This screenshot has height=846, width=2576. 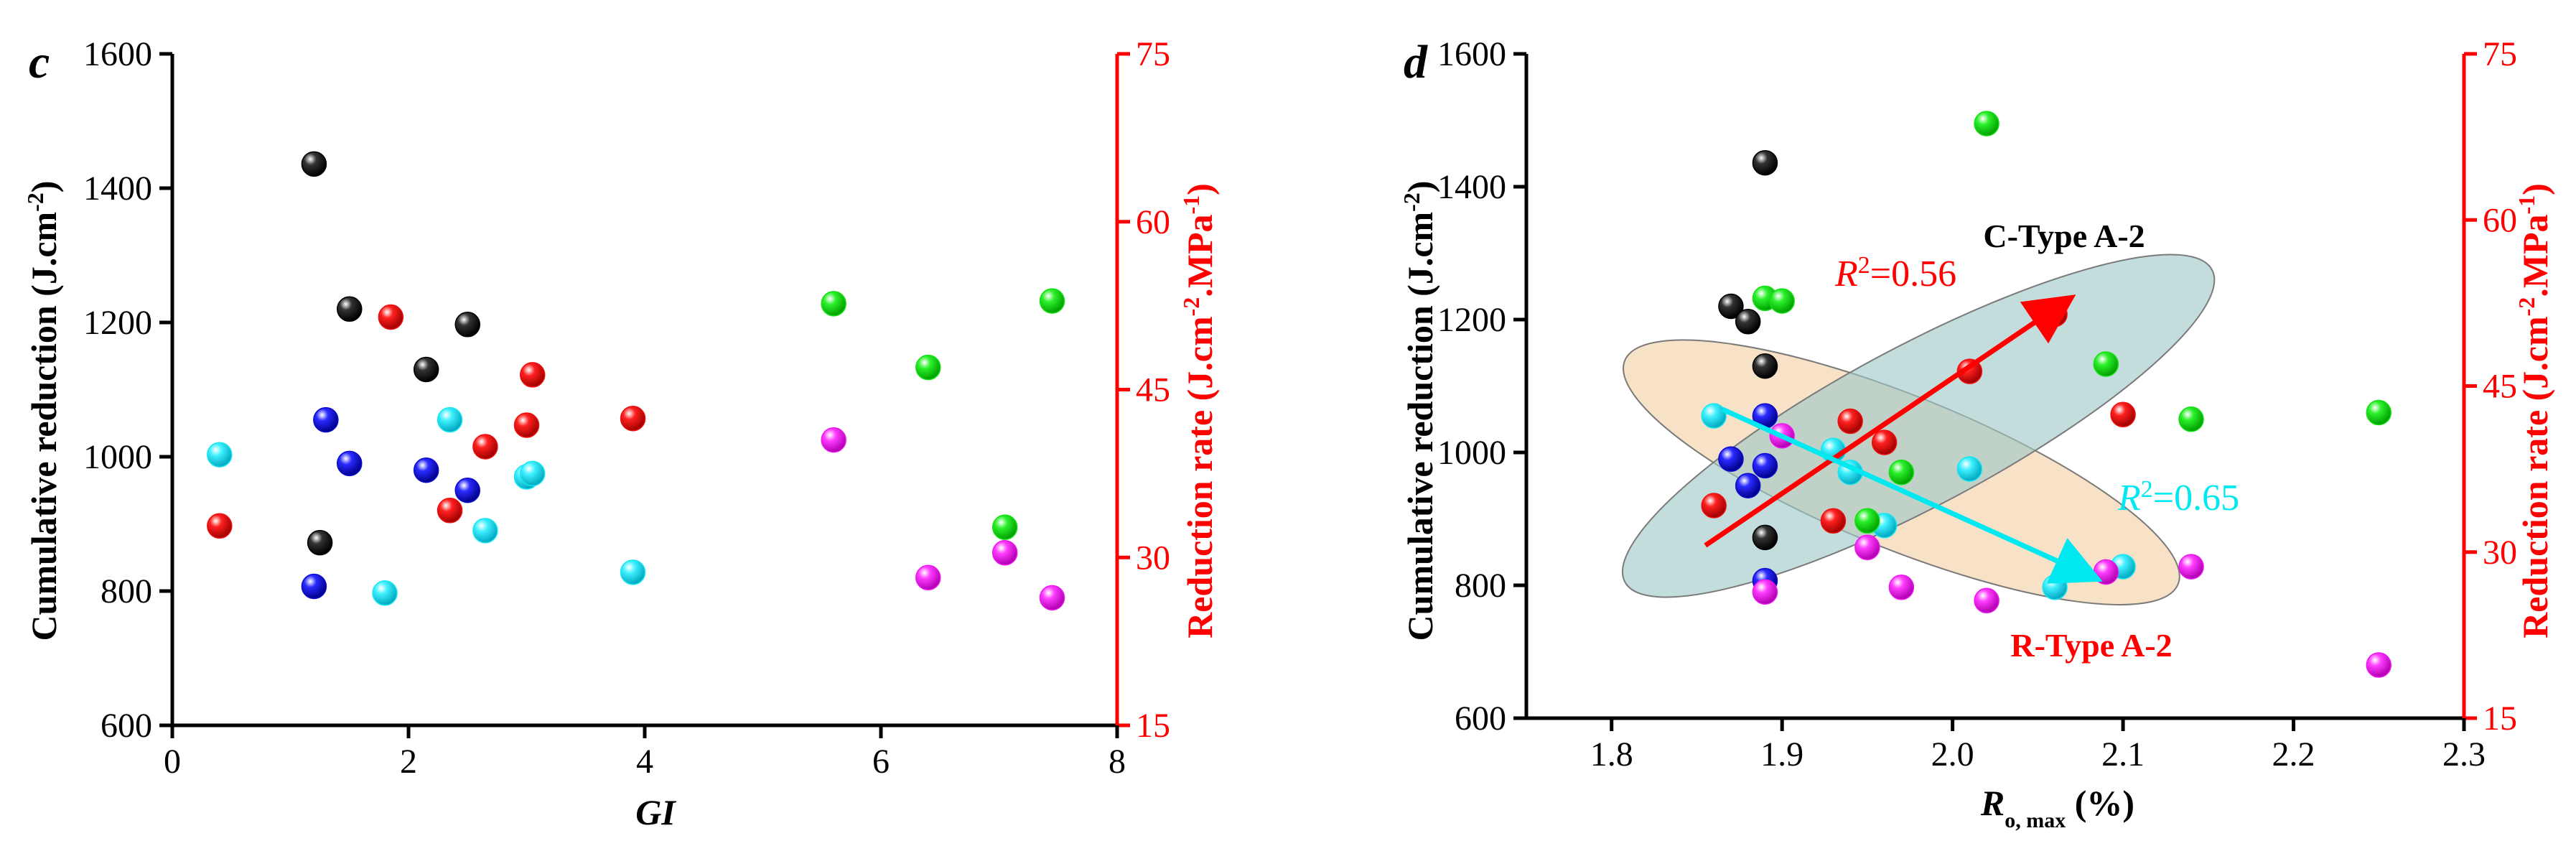 I want to click on x-tick-label: 4, so click(x=644, y=762).